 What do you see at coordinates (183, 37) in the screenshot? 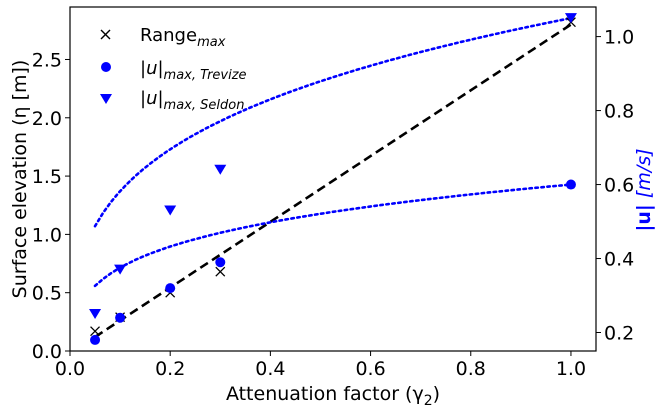
I see `legend-range-label: Rangemax` at bounding box center [183, 37].